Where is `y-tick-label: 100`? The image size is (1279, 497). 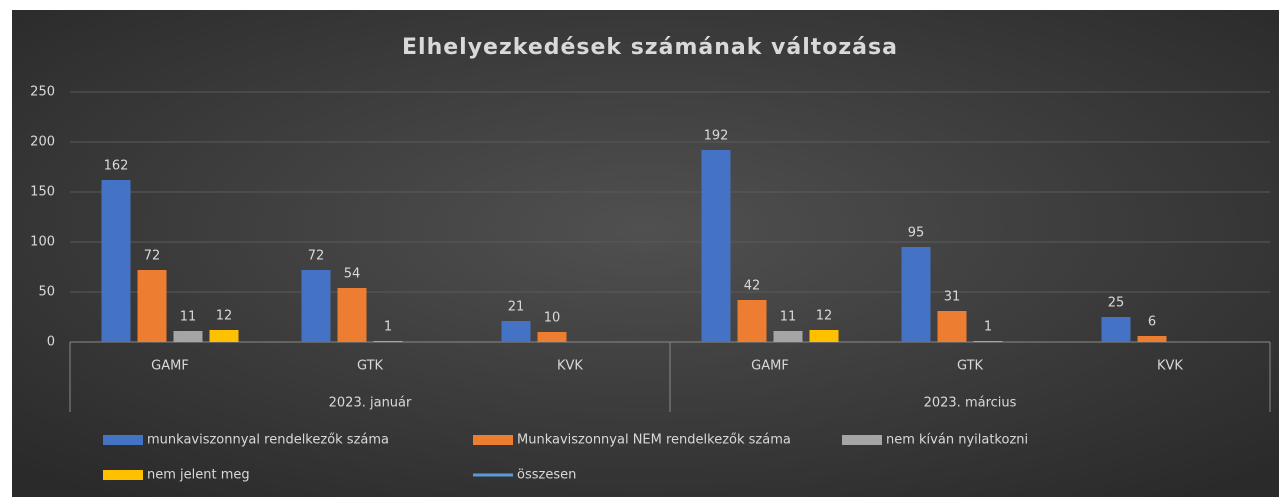 y-tick-label: 100 is located at coordinates (42, 242).